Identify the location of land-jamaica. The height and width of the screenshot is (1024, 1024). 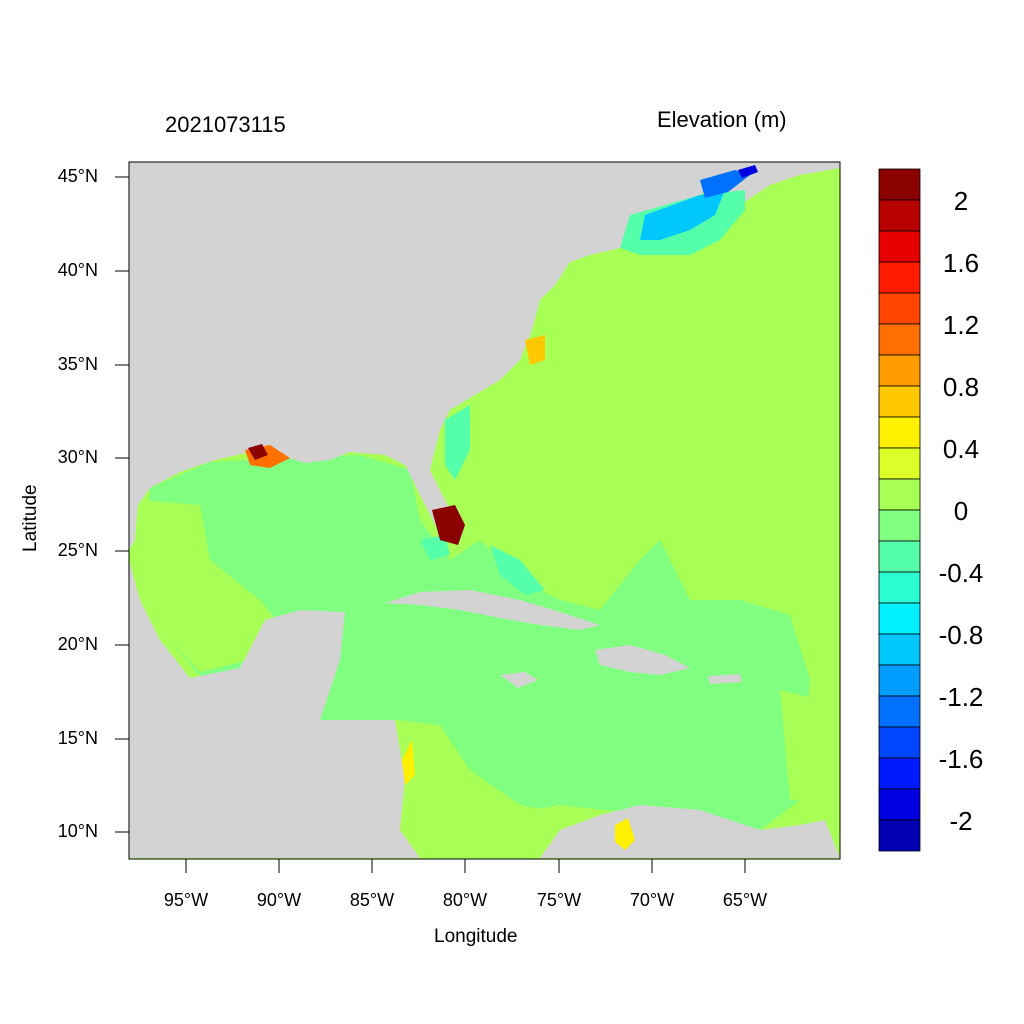
(519, 680).